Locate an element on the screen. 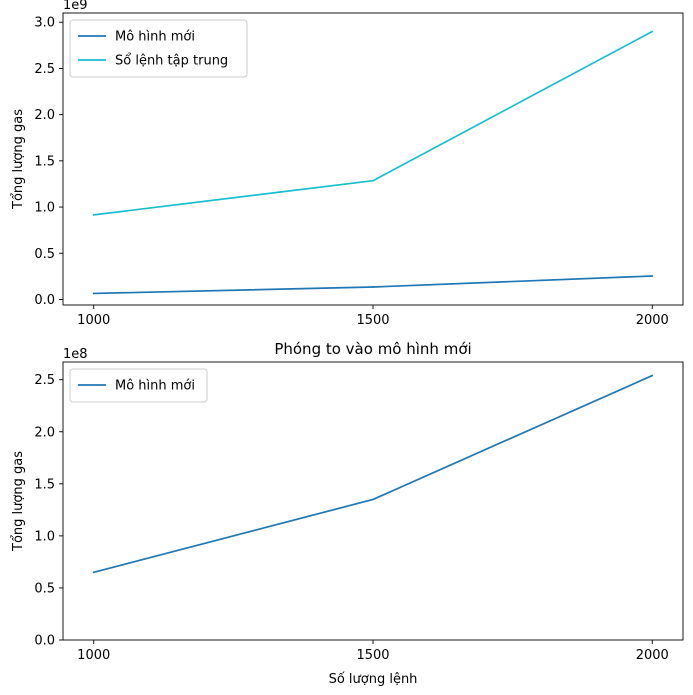  y-offset-label: 1e8 is located at coordinates (75, 354).